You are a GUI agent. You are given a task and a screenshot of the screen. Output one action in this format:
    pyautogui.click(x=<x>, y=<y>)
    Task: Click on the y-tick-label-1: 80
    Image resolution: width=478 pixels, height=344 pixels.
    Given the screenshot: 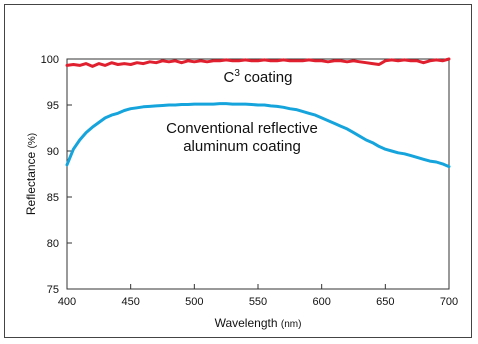 What is the action you would take?
    pyautogui.click(x=53, y=244)
    